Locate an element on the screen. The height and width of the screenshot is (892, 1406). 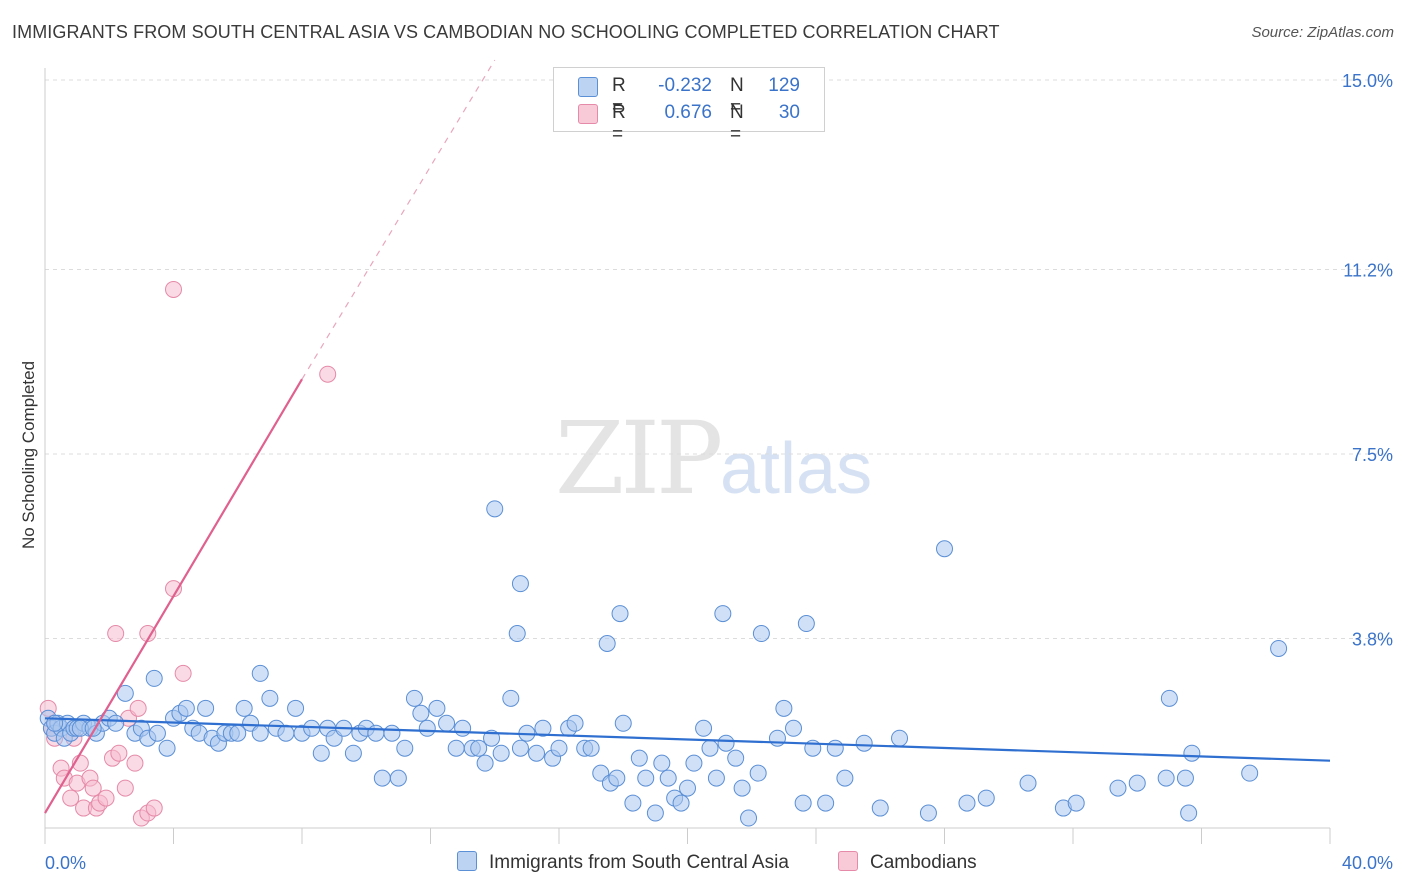
pink-swatch is located at coordinates (588, 114).